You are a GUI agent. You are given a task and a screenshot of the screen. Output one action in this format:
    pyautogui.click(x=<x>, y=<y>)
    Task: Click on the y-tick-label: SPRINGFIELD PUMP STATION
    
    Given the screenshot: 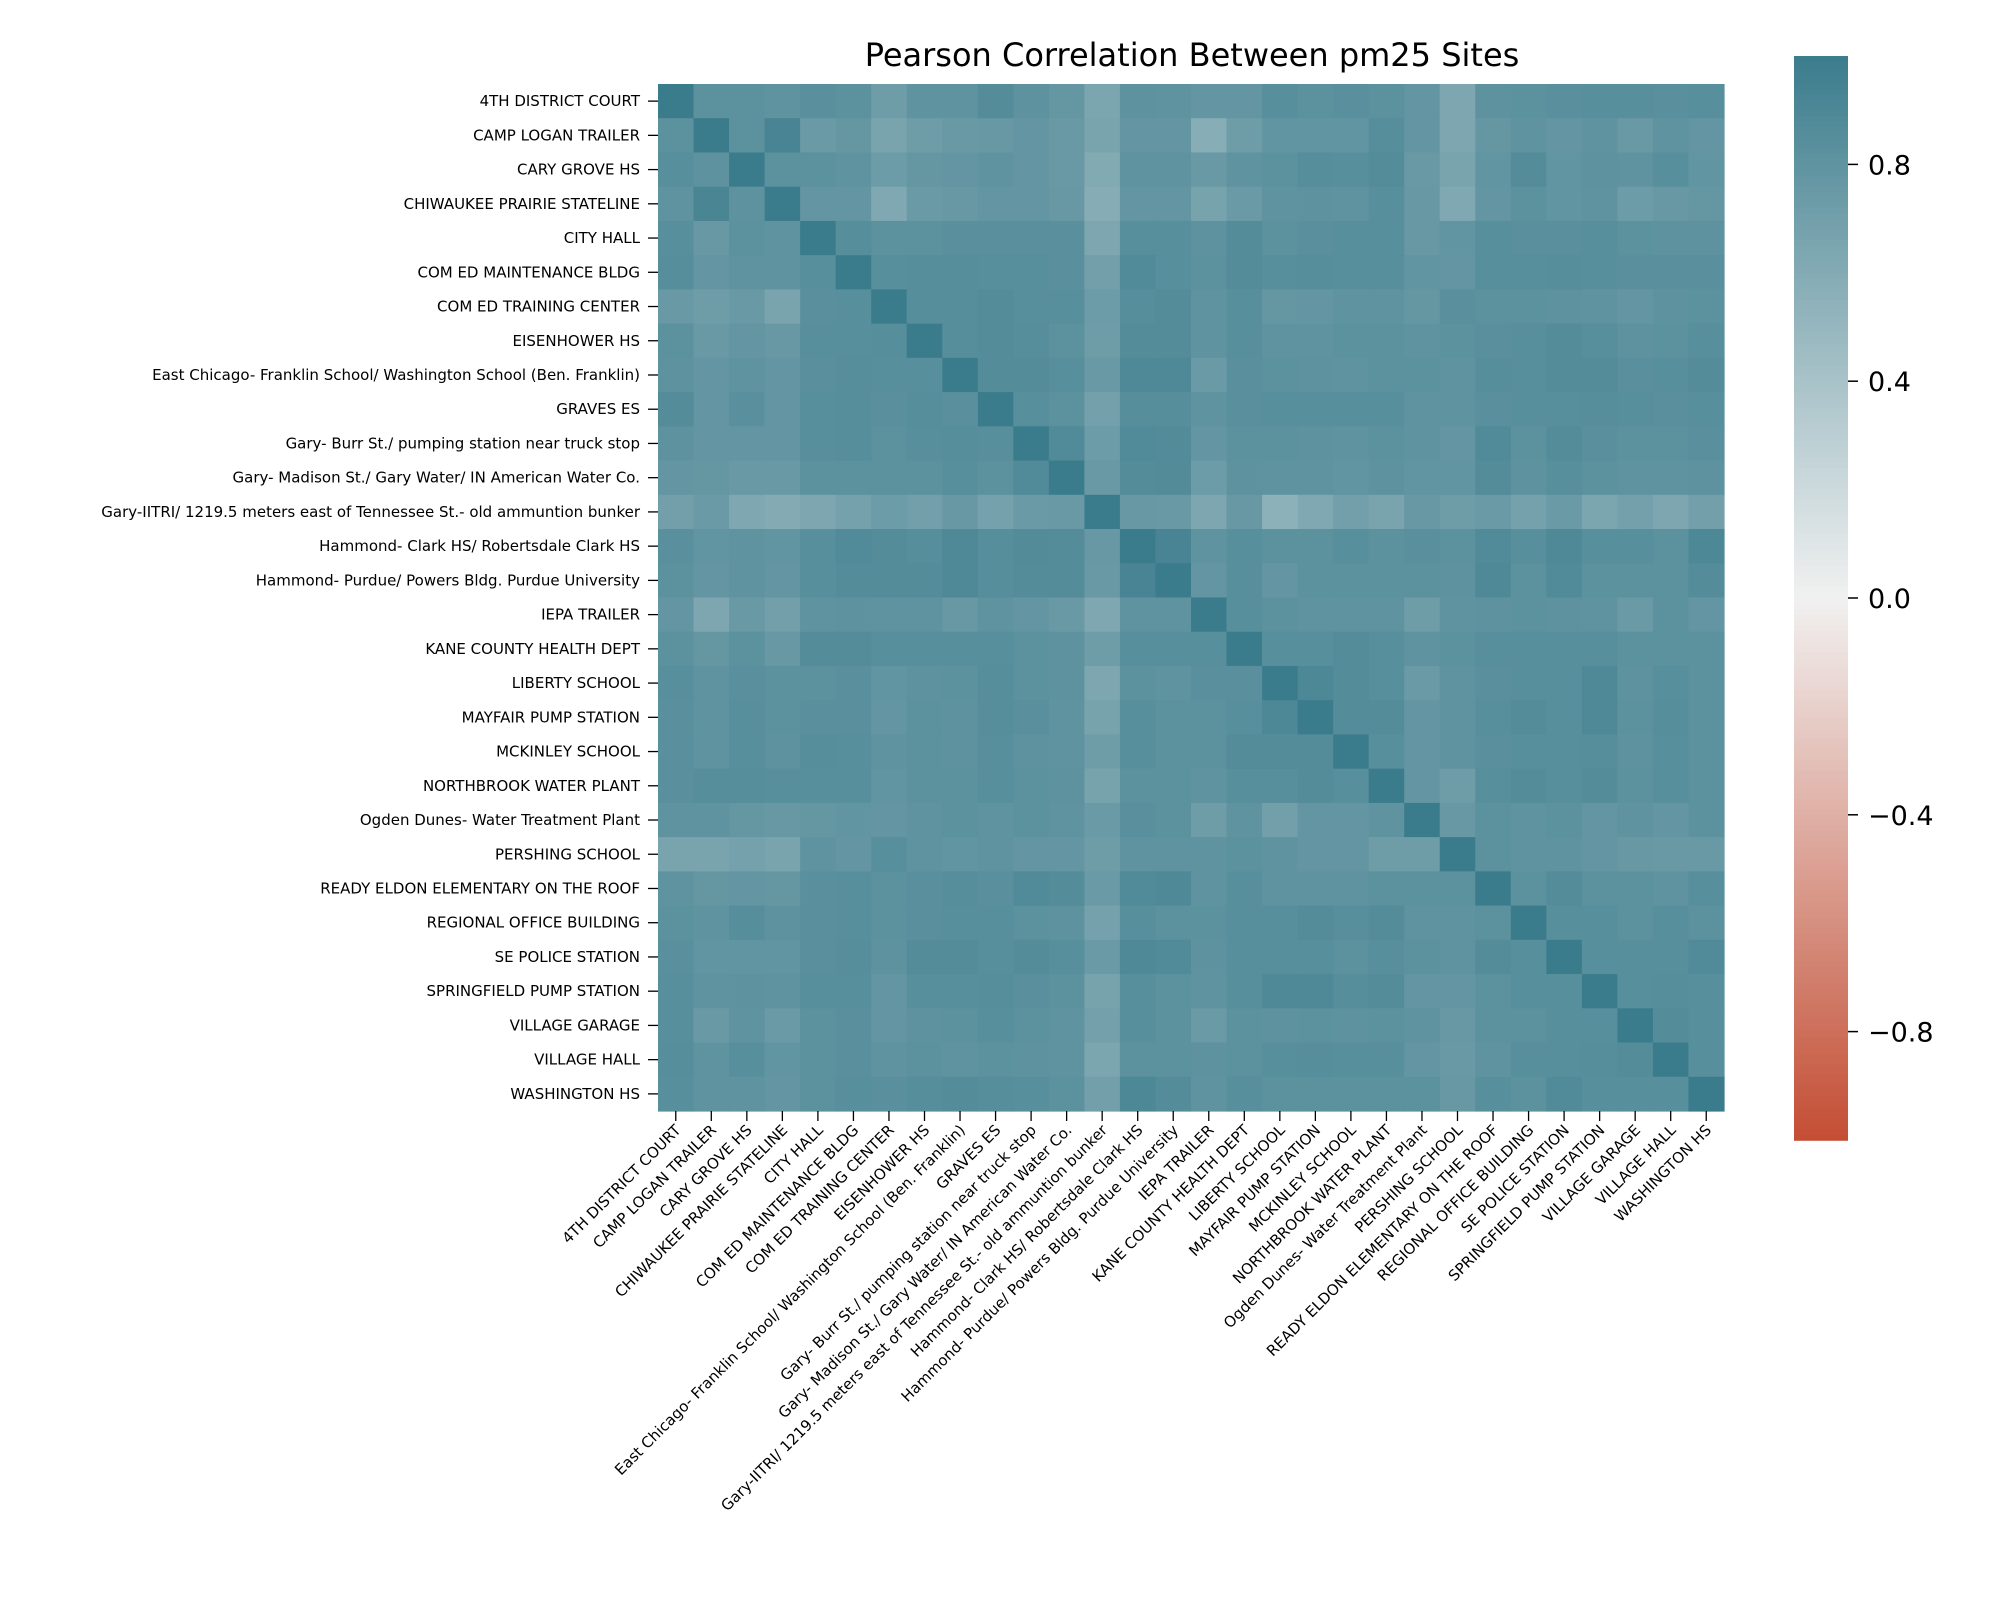 What is the action you would take?
    pyautogui.click(x=533, y=991)
    